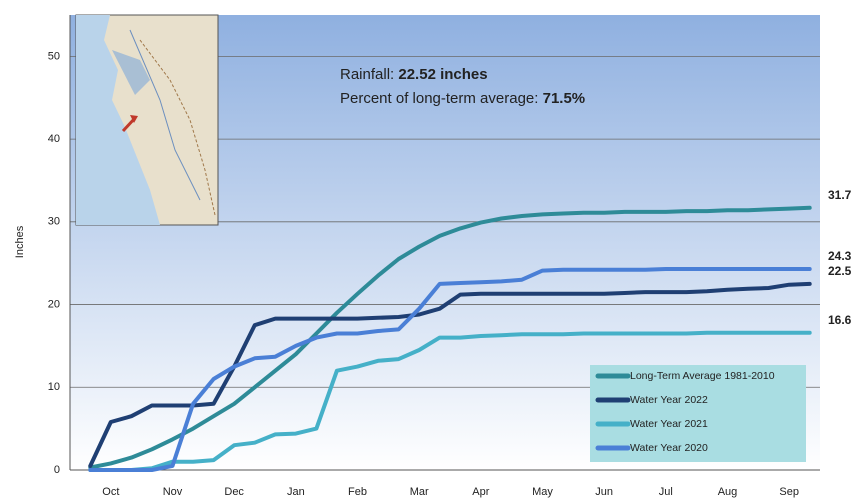  What do you see at coordinates (54, 387) in the screenshot?
I see `y-tick-label: 10` at bounding box center [54, 387].